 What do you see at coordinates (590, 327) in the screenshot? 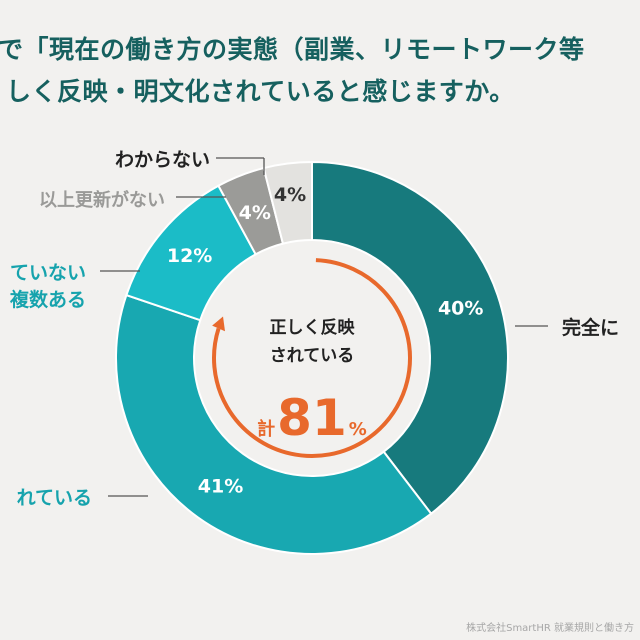
I see `category-label-complete: 完全に` at bounding box center [590, 327].